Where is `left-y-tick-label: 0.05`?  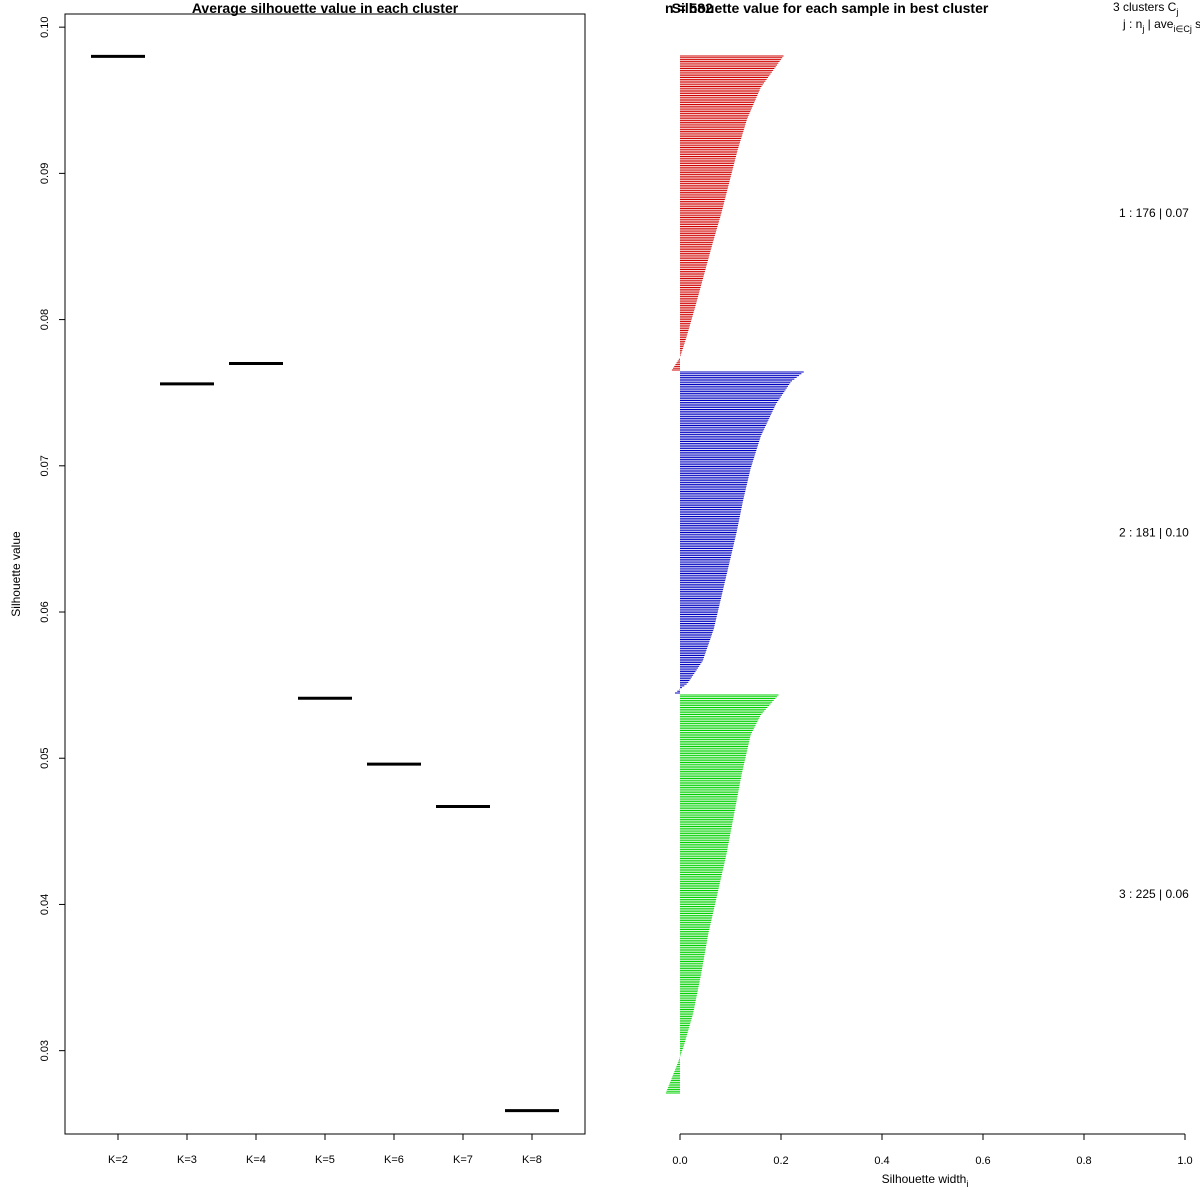
left-y-tick-label: 0.05 is located at coordinates (45, 758).